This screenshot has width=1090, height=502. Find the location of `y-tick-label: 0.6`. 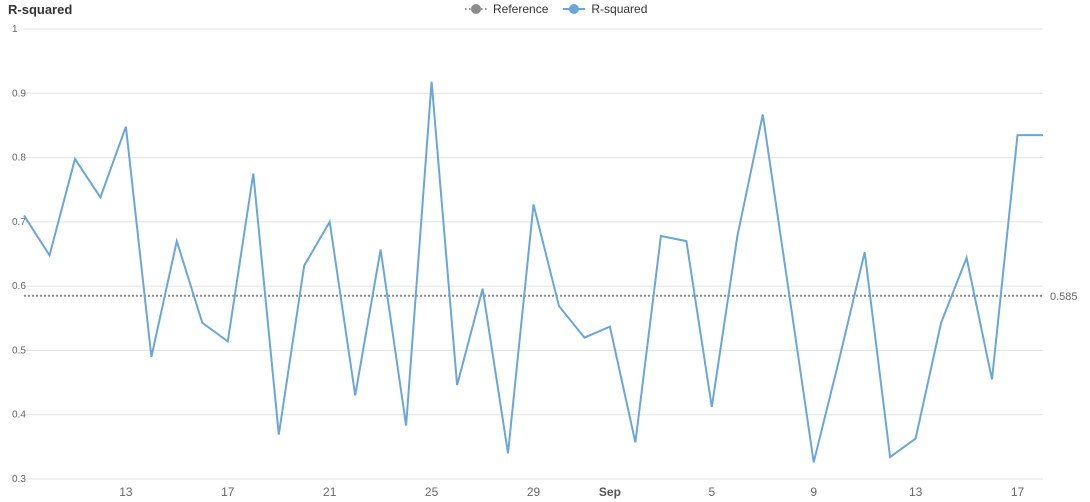

y-tick-label: 0.6 is located at coordinates (19, 286).